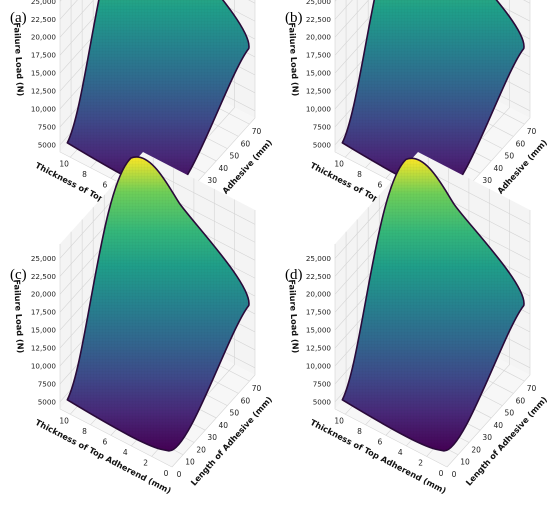  I want to click on panel-label: (b), so click(294, 18).